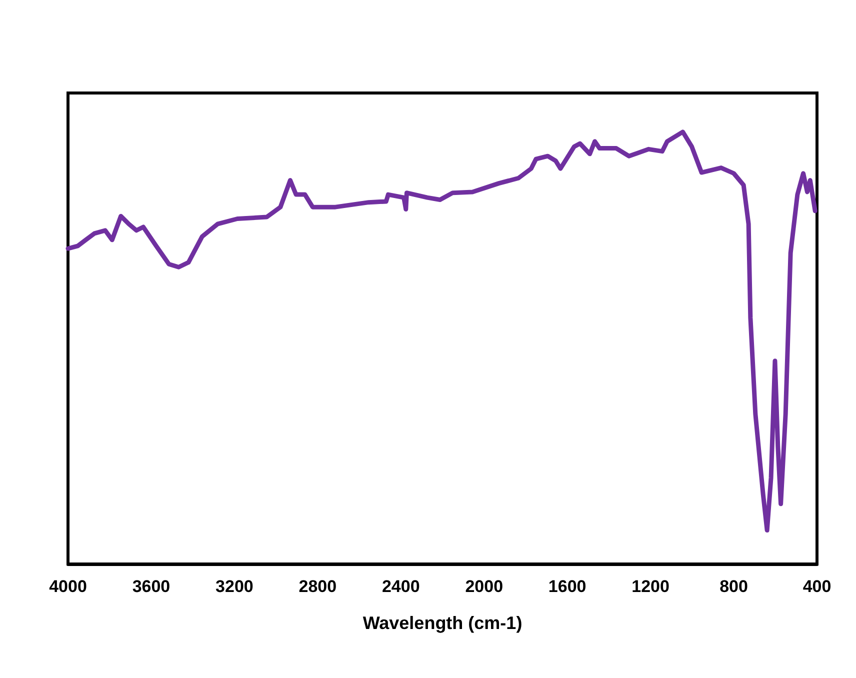  I want to click on x-tick-label: 3200, so click(235, 586).